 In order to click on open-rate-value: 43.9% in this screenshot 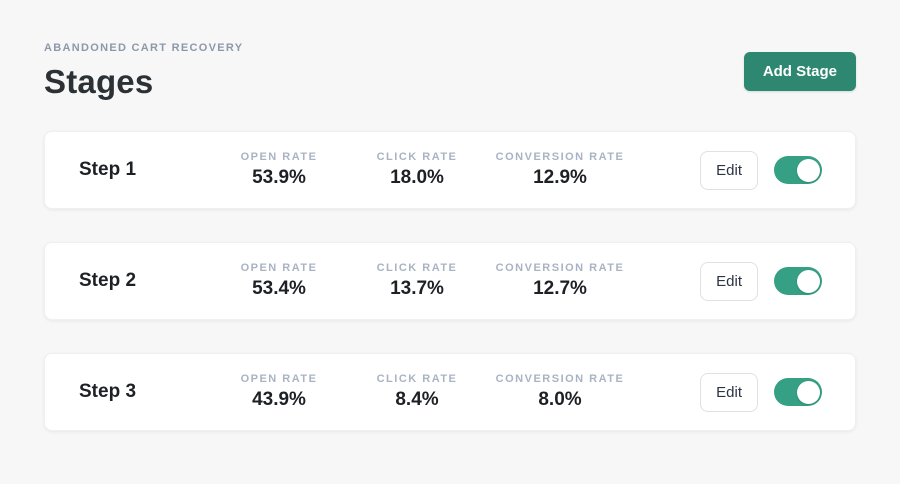, I will do `click(279, 399)`.